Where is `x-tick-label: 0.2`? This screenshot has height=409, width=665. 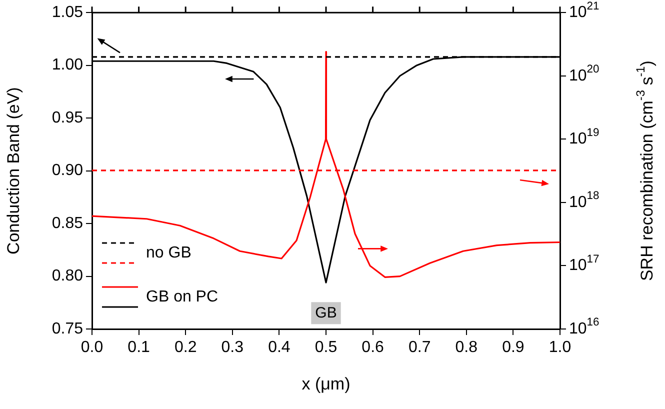
x-tick-label: 0.2 is located at coordinates (185, 347).